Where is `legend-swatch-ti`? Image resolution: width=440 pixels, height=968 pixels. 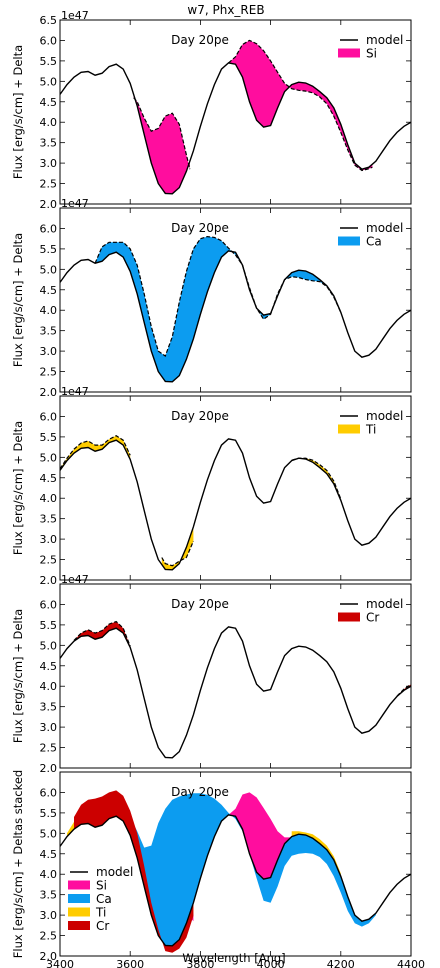 legend-swatch-ti is located at coordinates (349, 429).